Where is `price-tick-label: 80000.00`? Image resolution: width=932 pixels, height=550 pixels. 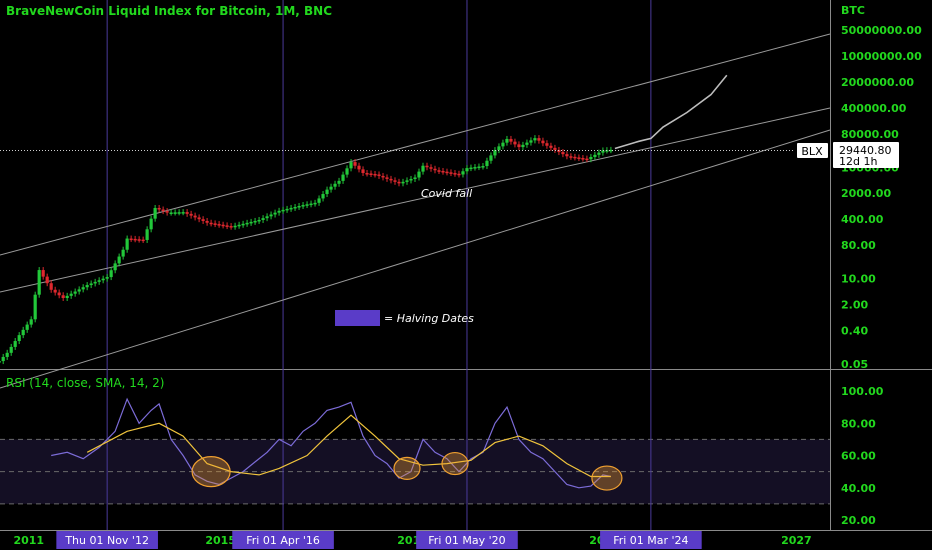
price-tick-label: 80000.00 is located at coordinates (870, 134).